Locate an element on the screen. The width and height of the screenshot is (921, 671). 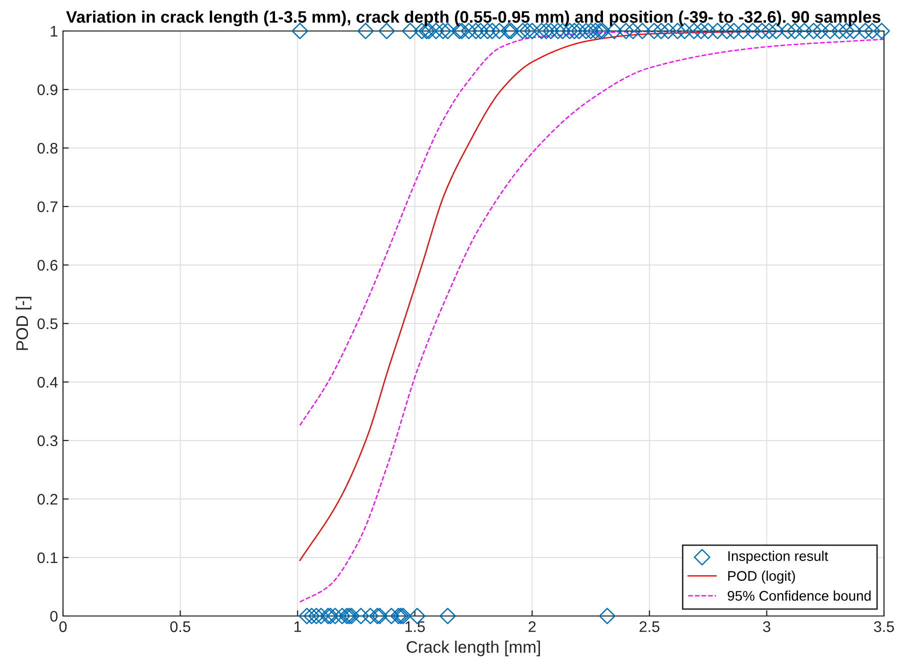
y-tick-label: 0.2 is located at coordinates (48, 499).